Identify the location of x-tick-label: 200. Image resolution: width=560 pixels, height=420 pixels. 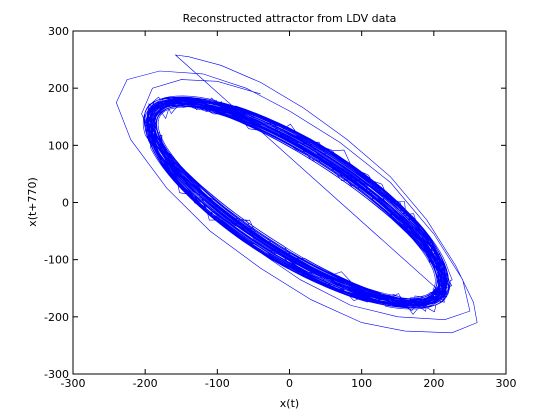
(433, 383).